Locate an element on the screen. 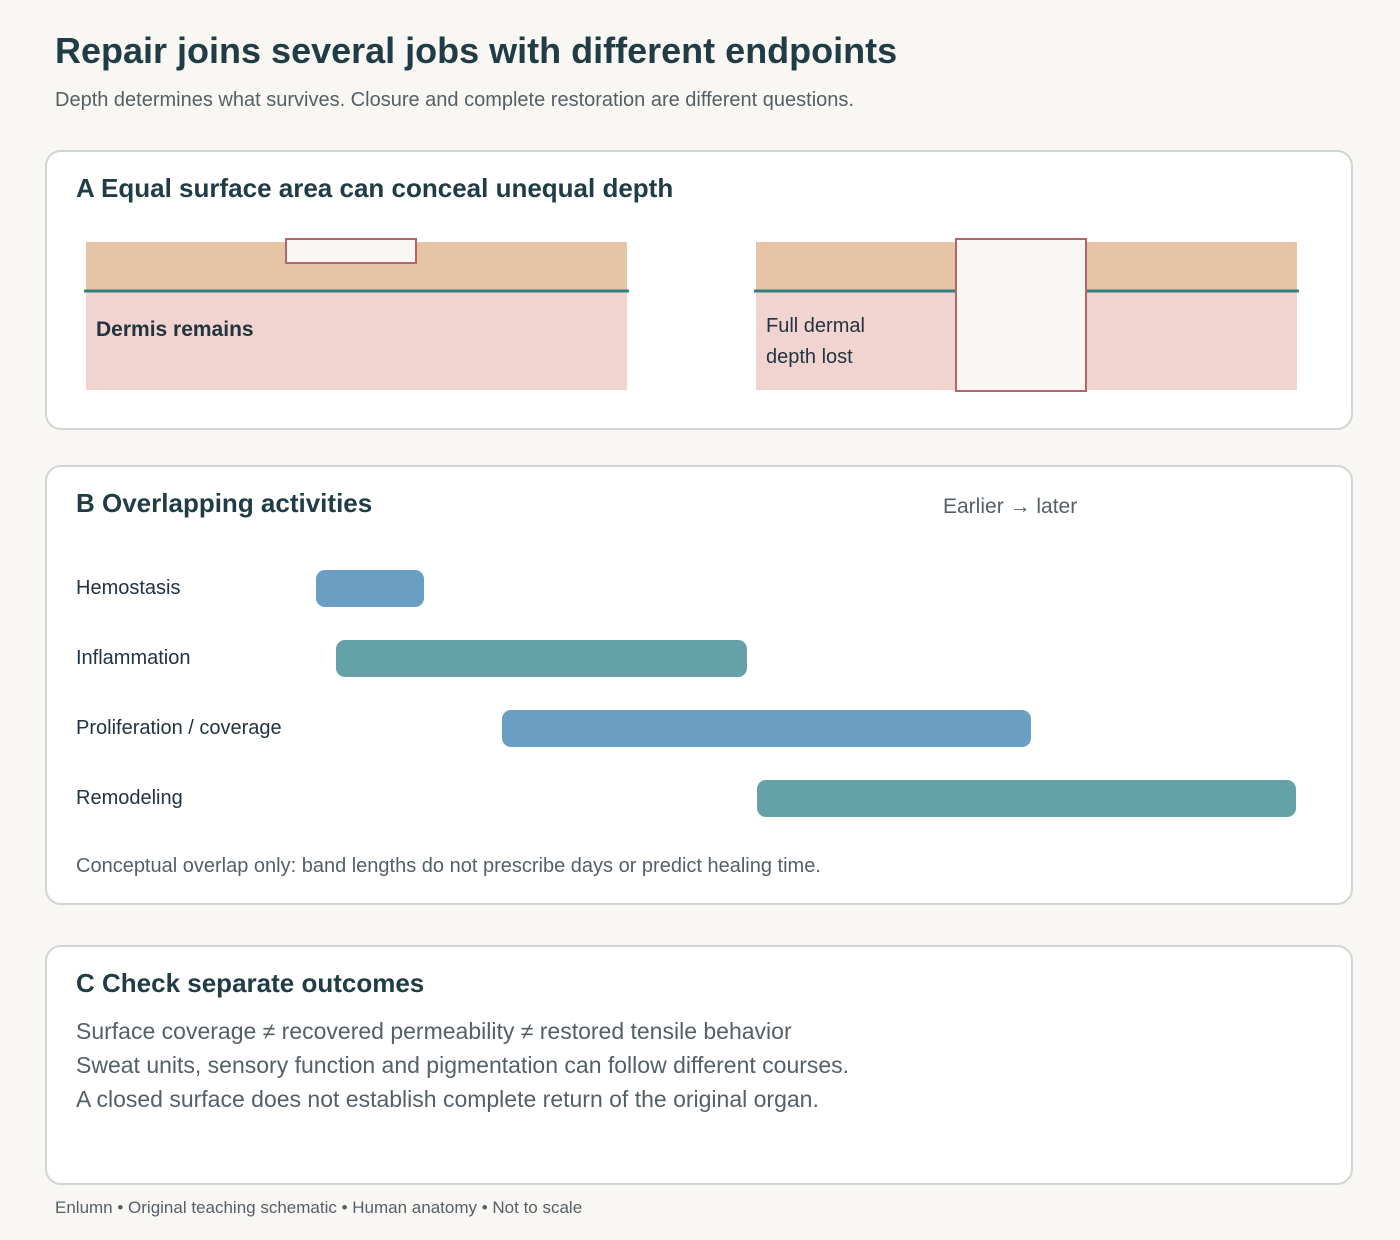 Image resolution: width=1400 pixels, height=1240 pixels. left-shallow-wound is located at coordinates (351, 251).